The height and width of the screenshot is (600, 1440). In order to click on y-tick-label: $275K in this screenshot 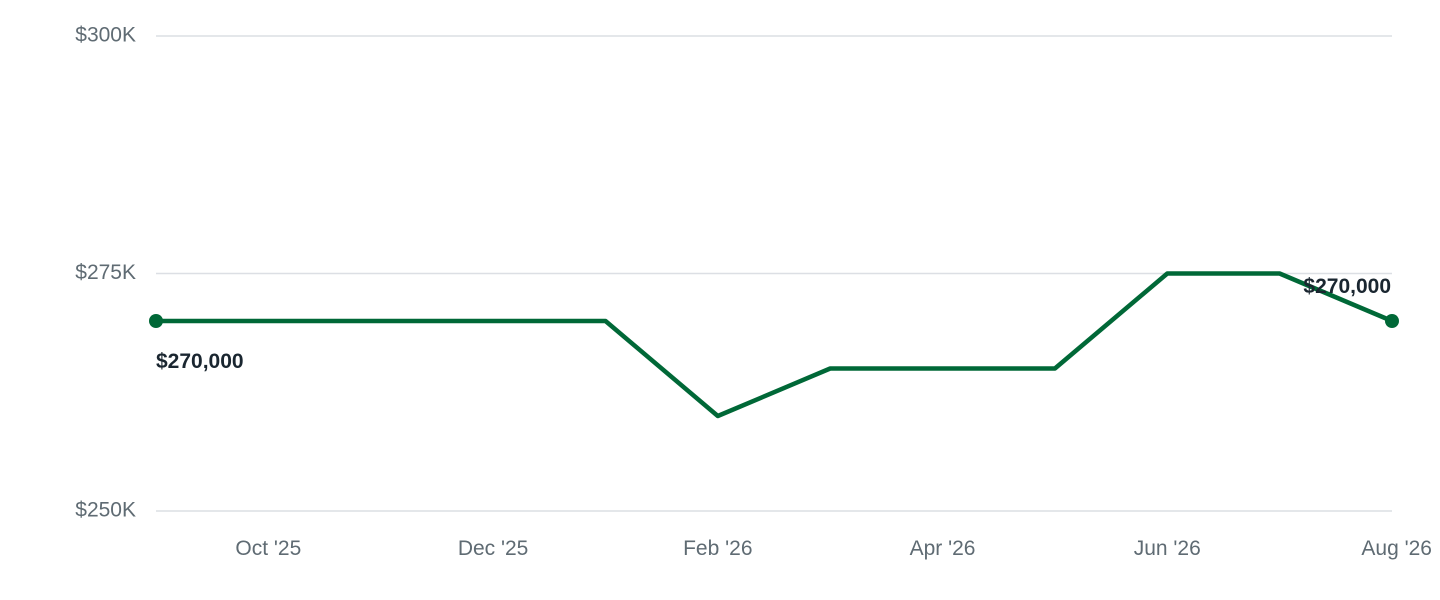, I will do `click(105, 272)`.